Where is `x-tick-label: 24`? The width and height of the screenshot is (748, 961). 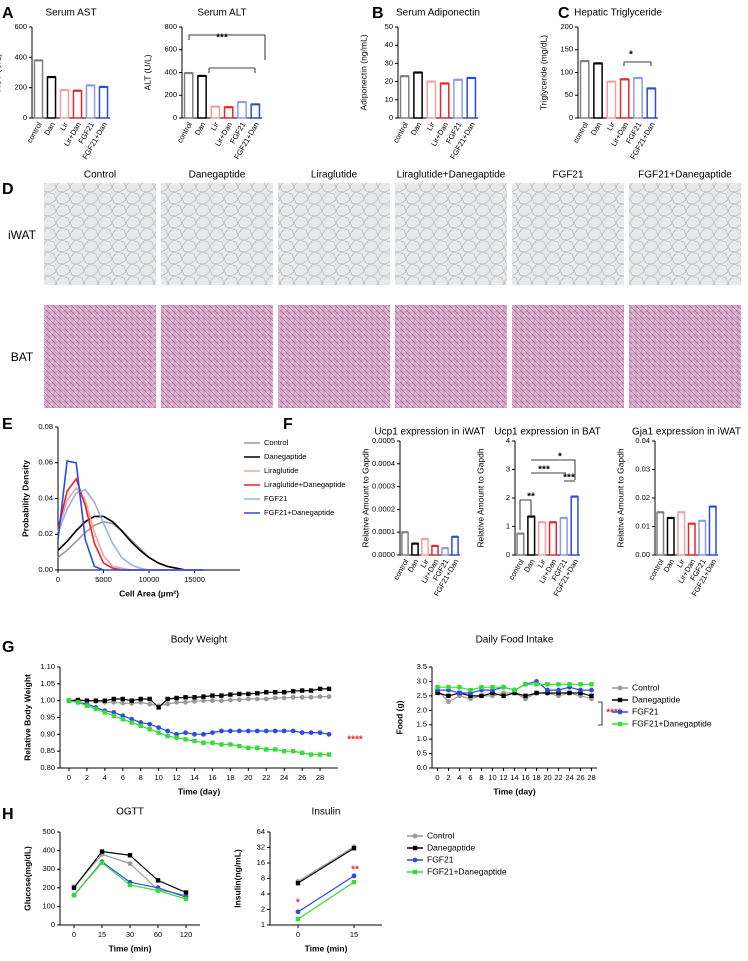 x-tick-label: 24 is located at coordinates (569, 777).